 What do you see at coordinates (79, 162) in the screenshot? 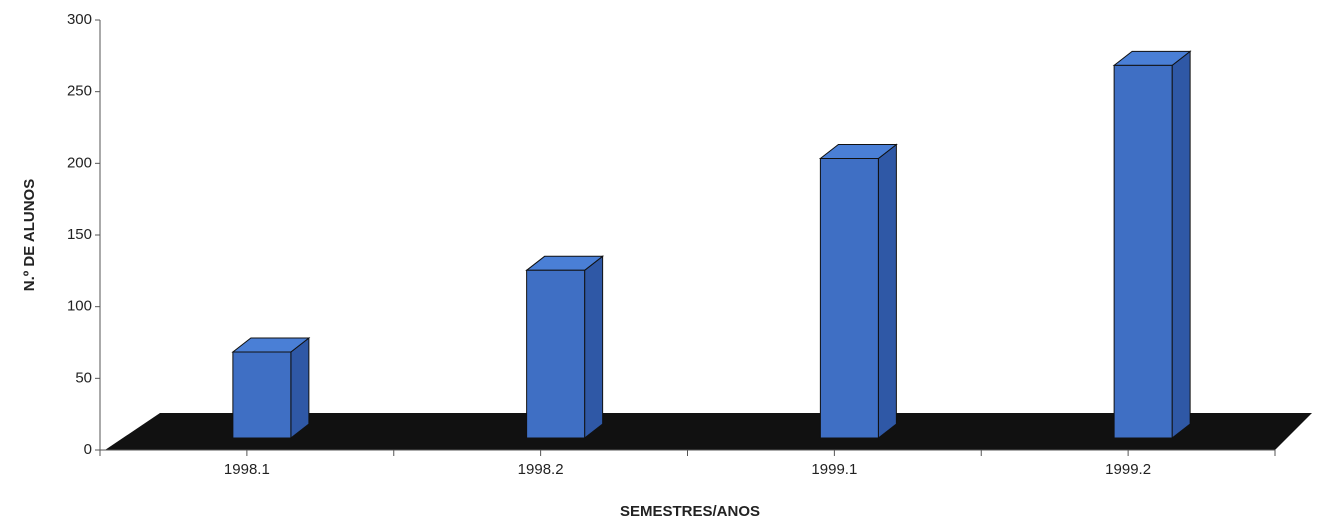
I see `y-tick-label: 200` at bounding box center [79, 162].